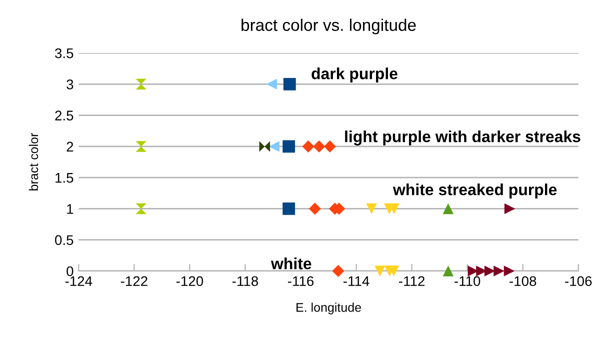  What do you see at coordinates (70, 209) in the screenshot?
I see `y-tick-label: 1` at bounding box center [70, 209].